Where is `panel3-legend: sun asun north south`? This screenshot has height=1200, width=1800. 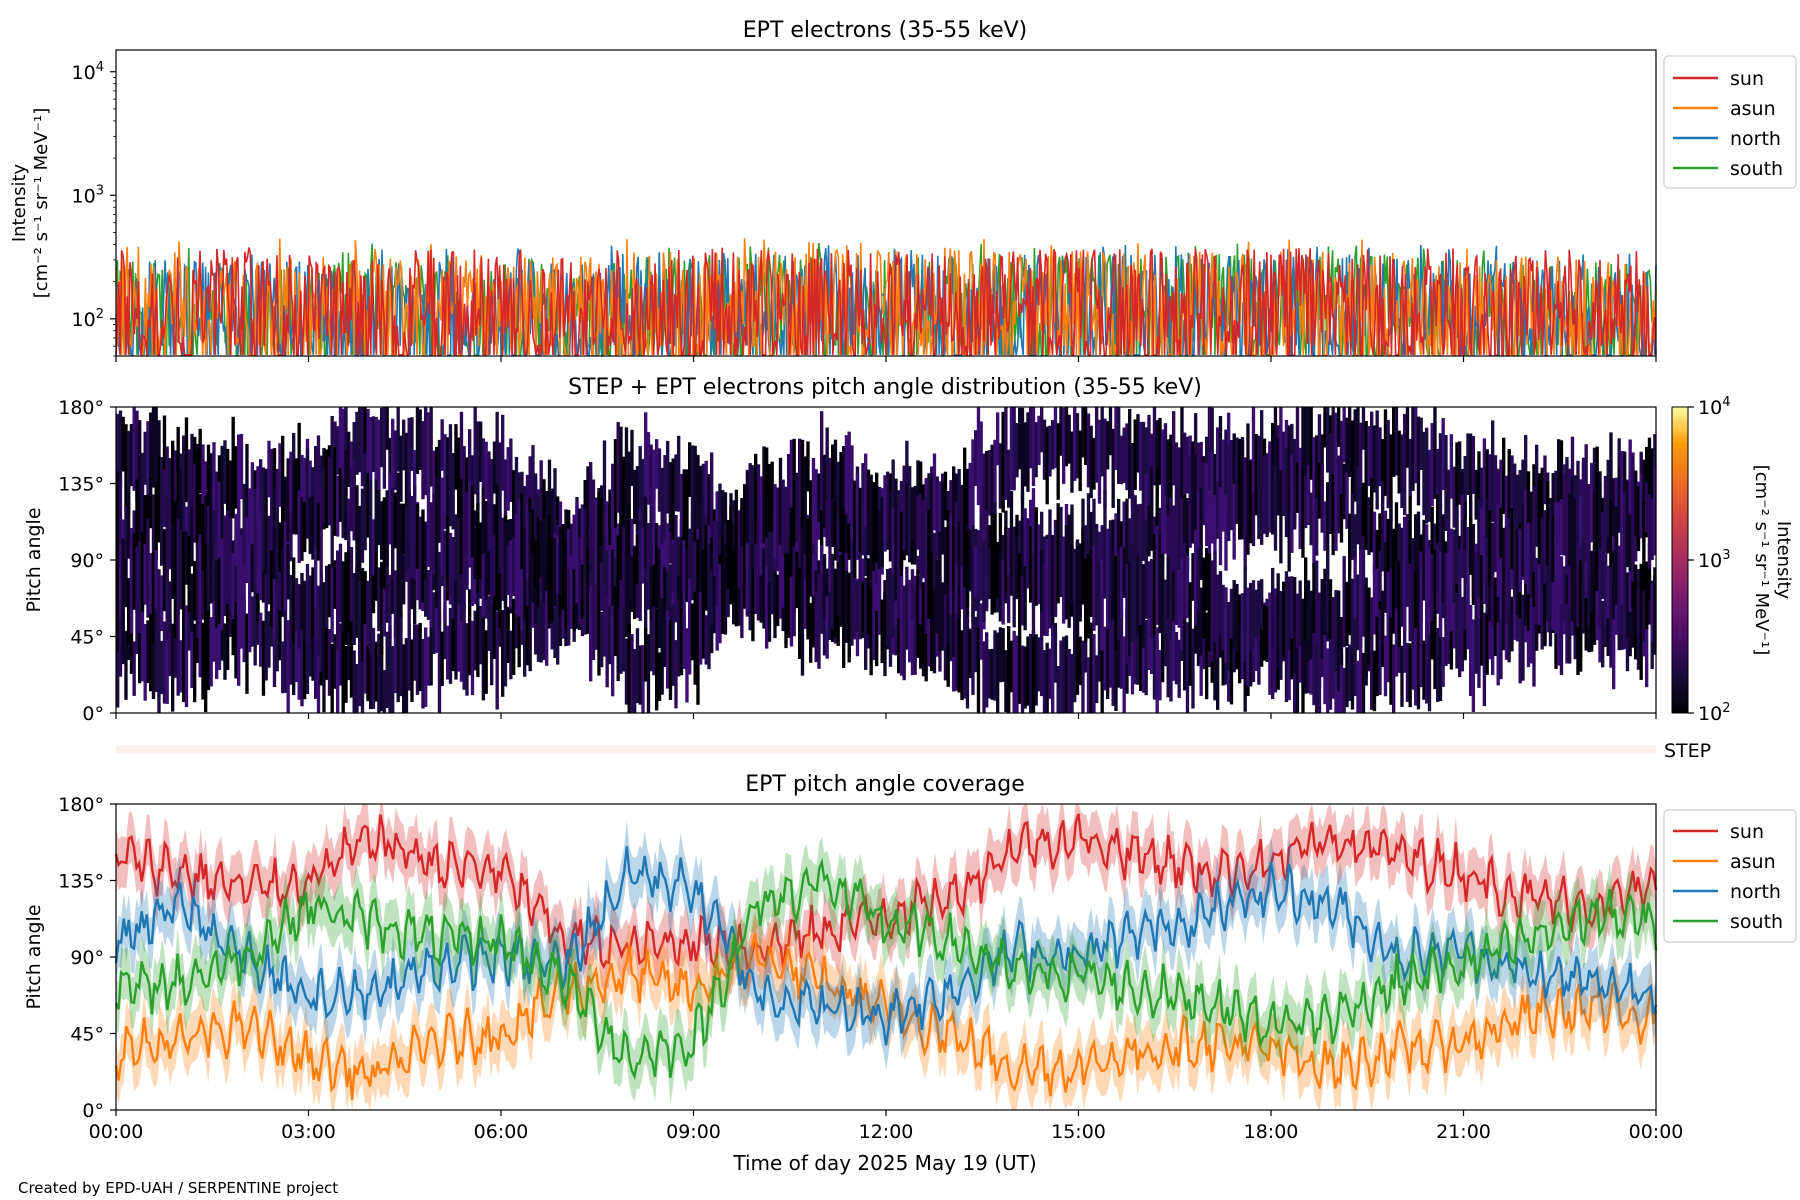
panel3-legend: sun asun north south is located at coordinates (1730, 876).